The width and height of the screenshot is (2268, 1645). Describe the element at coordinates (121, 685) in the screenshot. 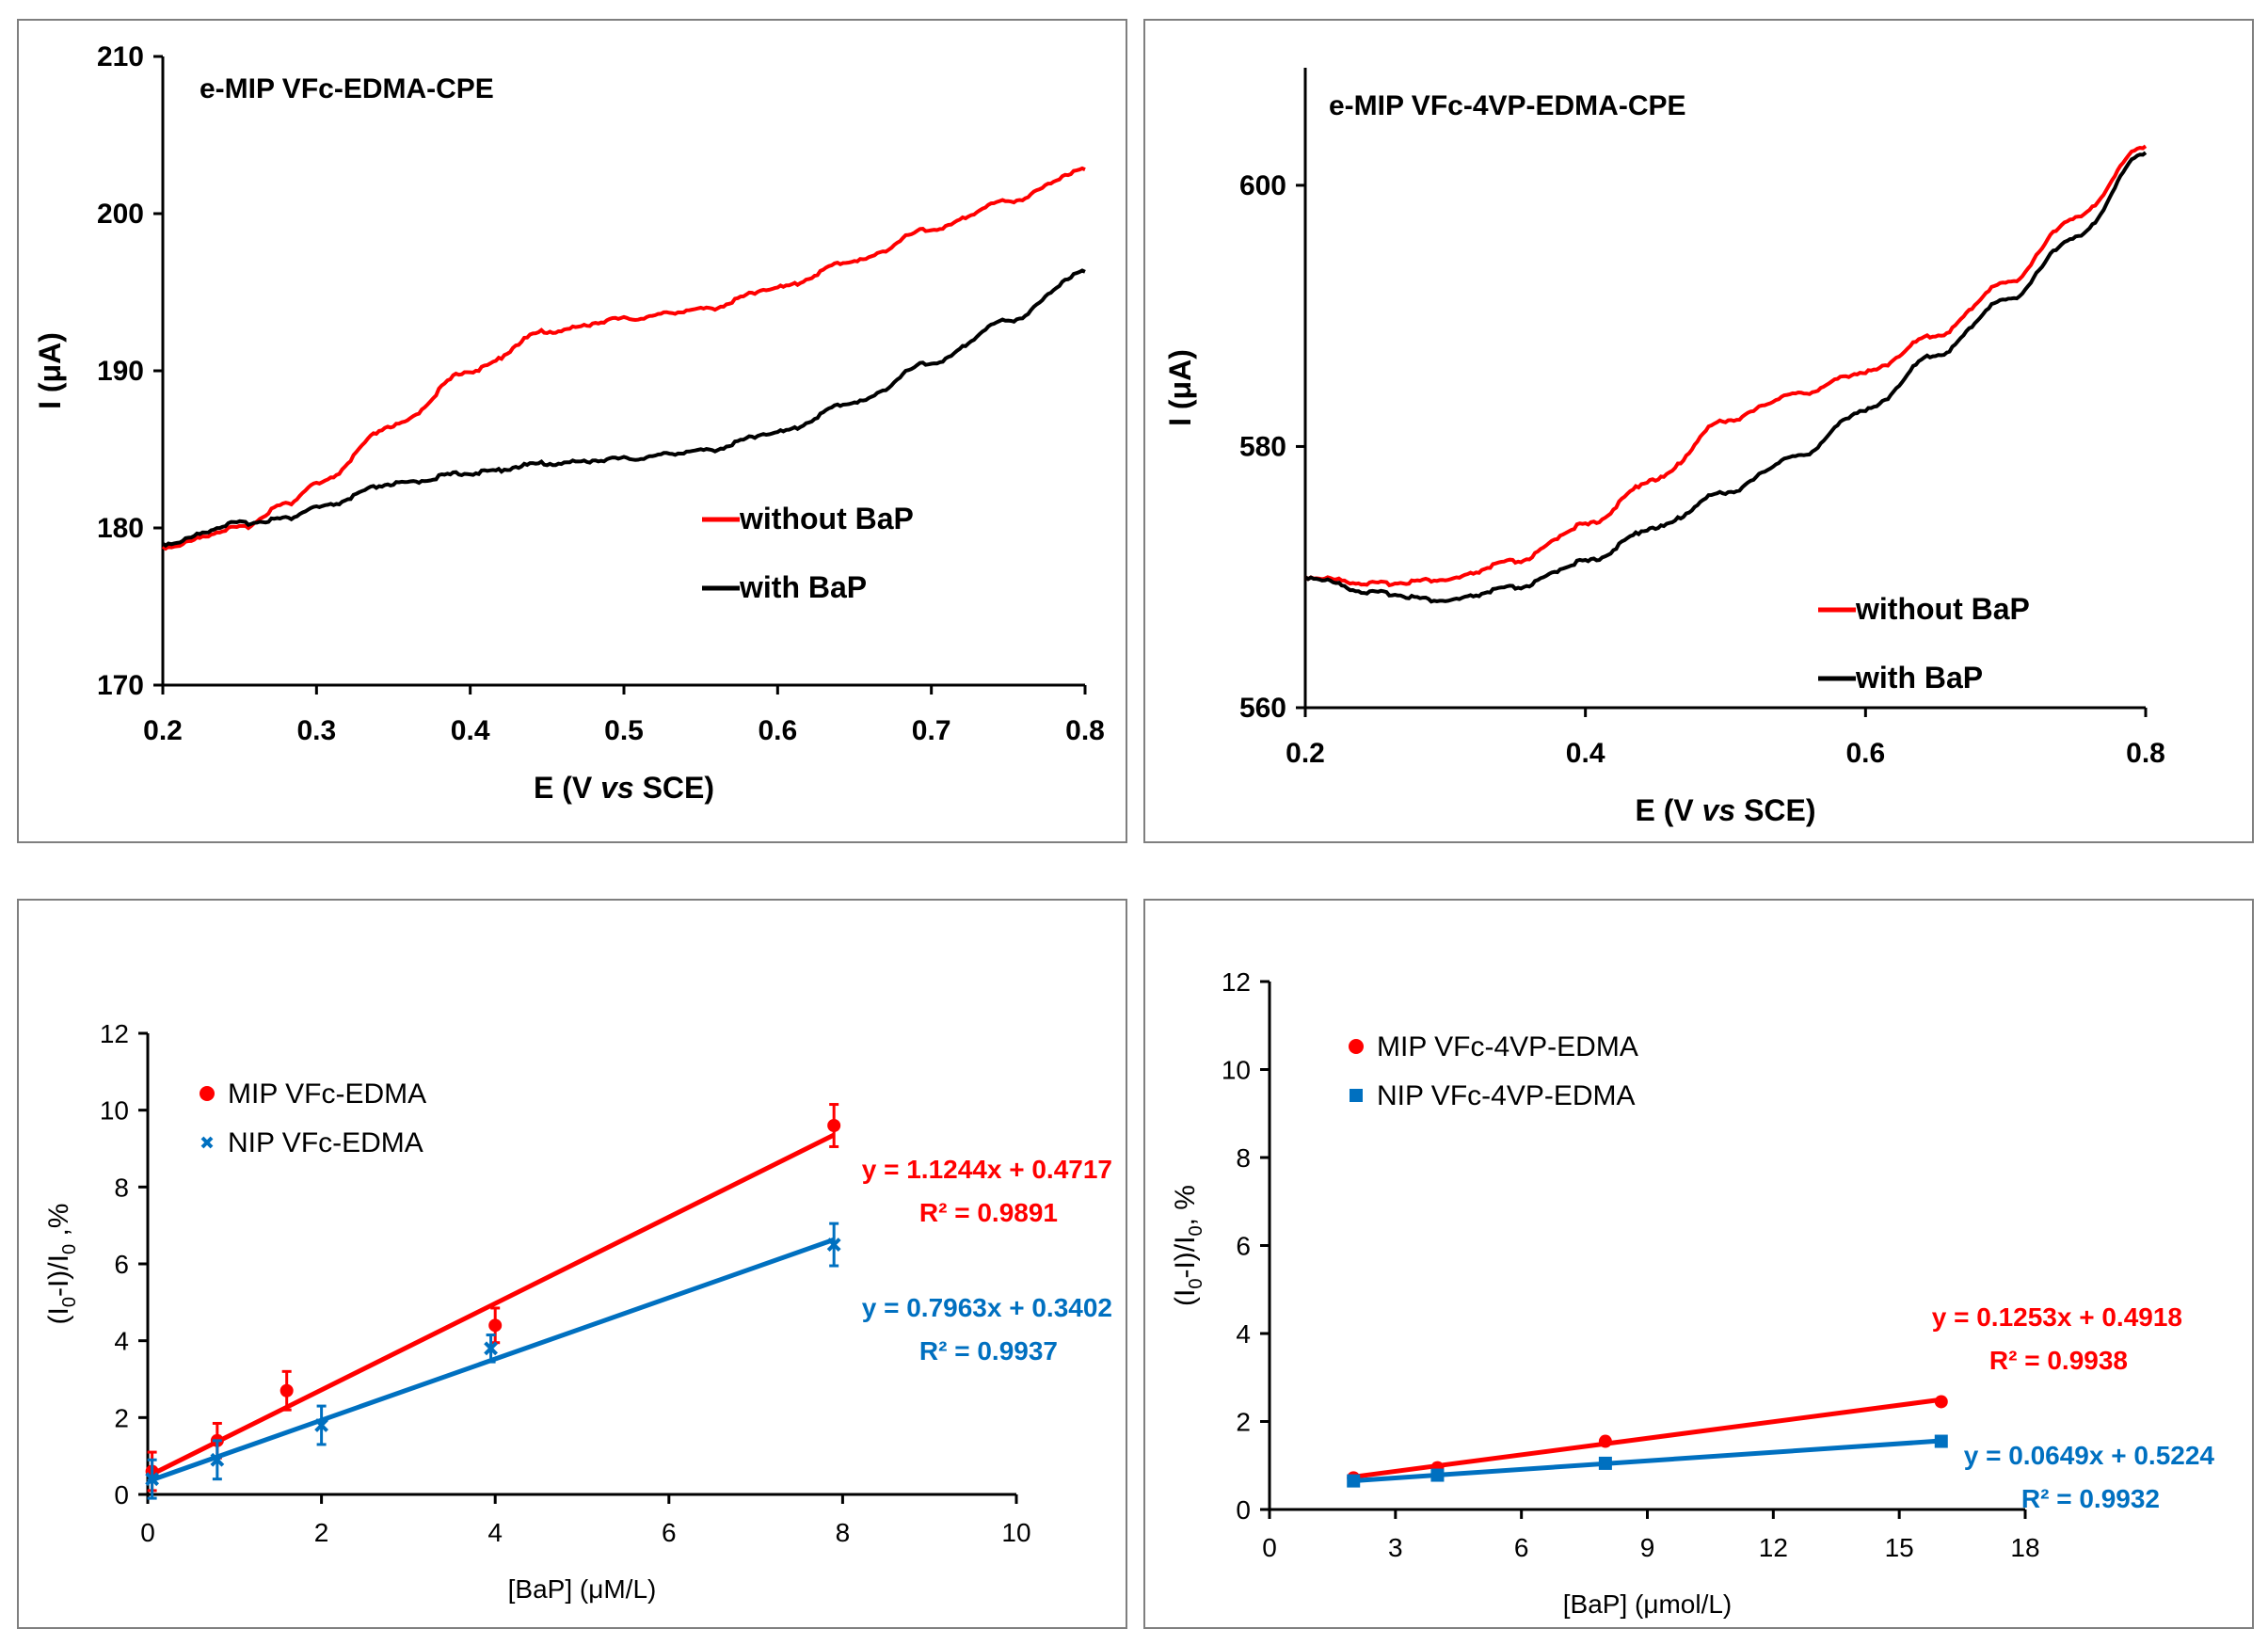

I see `y-tick-label: 170` at that location.